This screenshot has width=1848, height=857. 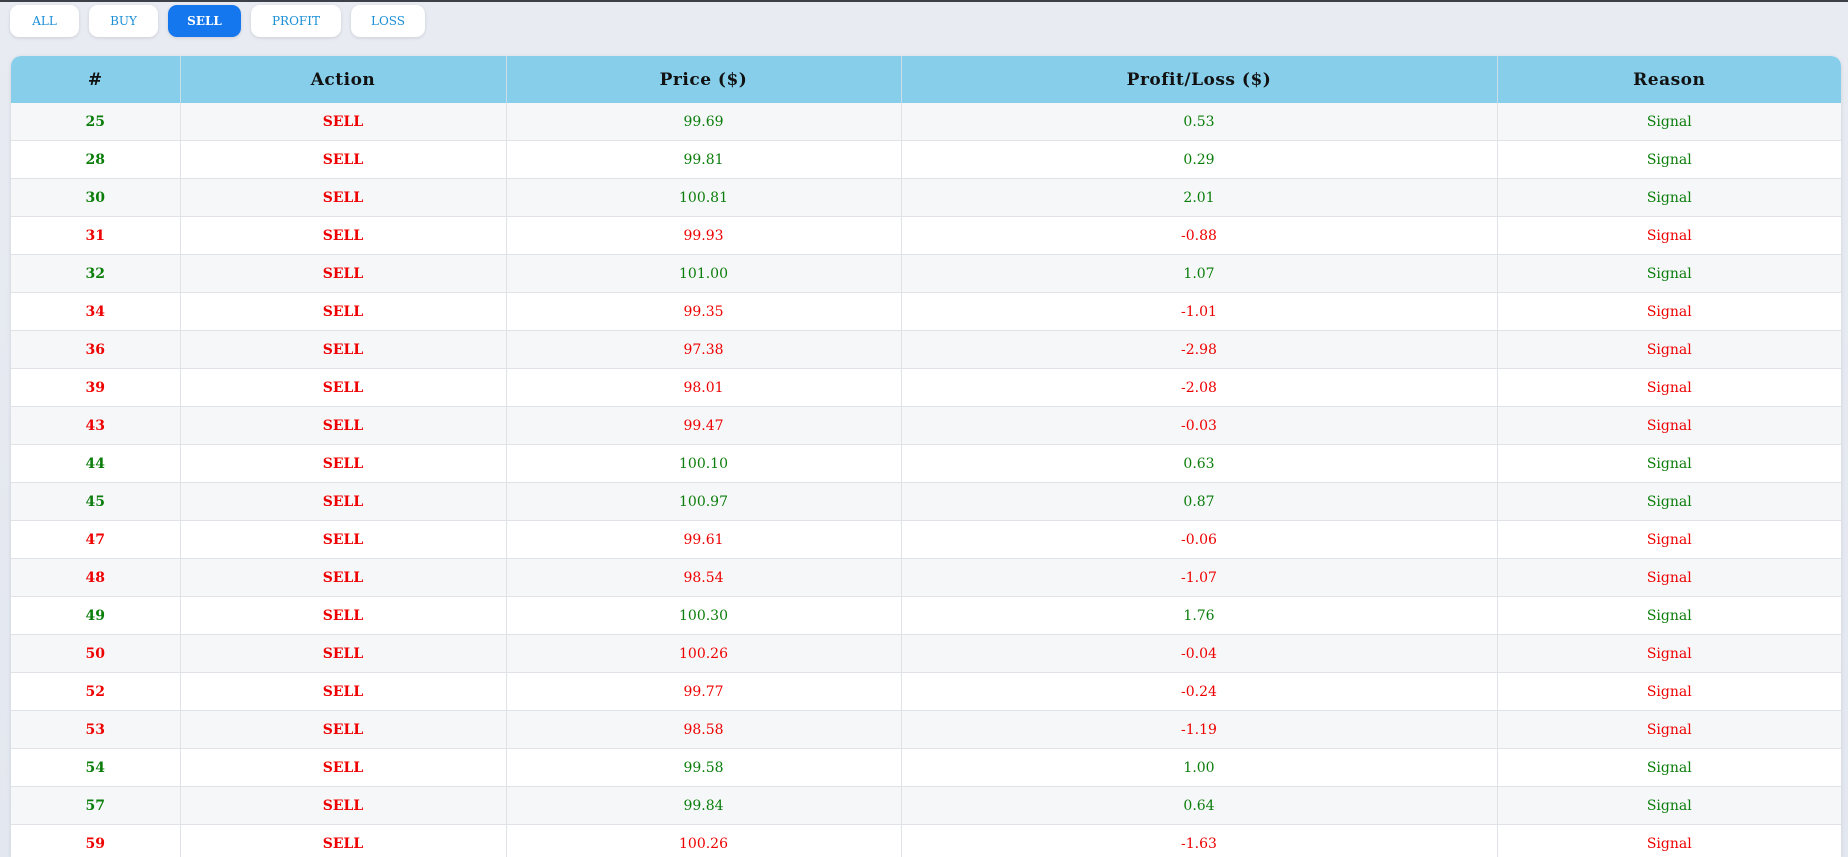 I want to click on profit-loss-cell: 1.00, so click(x=1199, y=767).